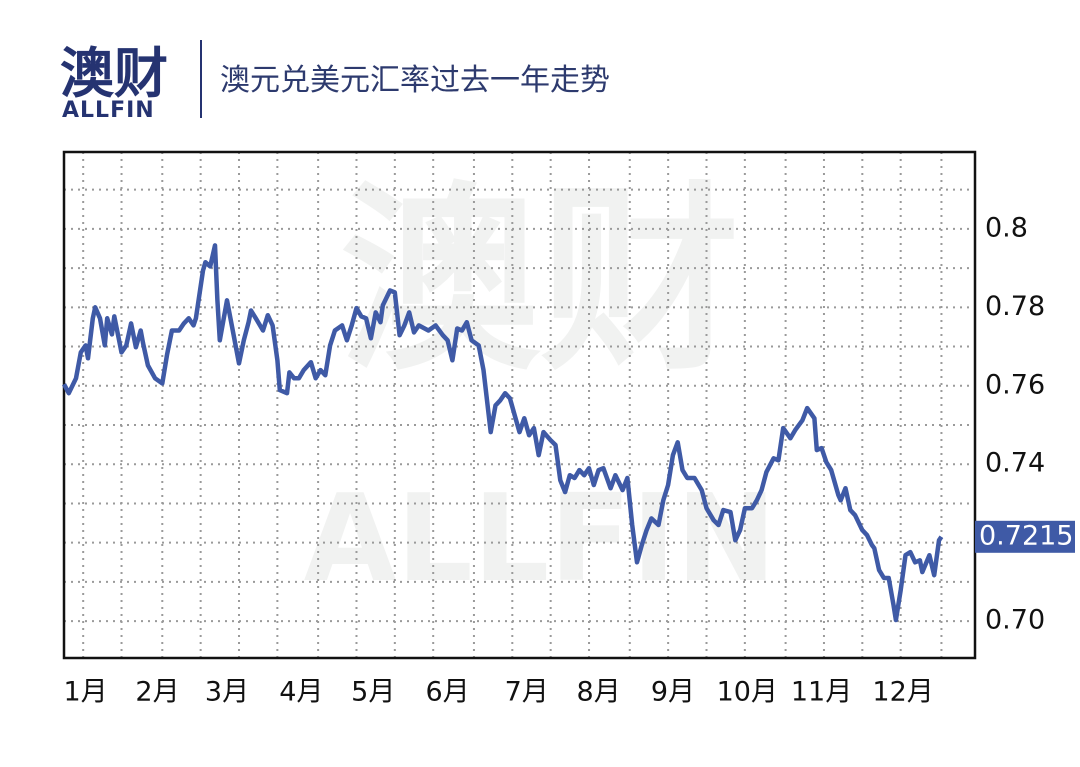  Describe the element at coordinates (821, 692) in the screenshot. I see `x-tick-label: 11月` at that location.